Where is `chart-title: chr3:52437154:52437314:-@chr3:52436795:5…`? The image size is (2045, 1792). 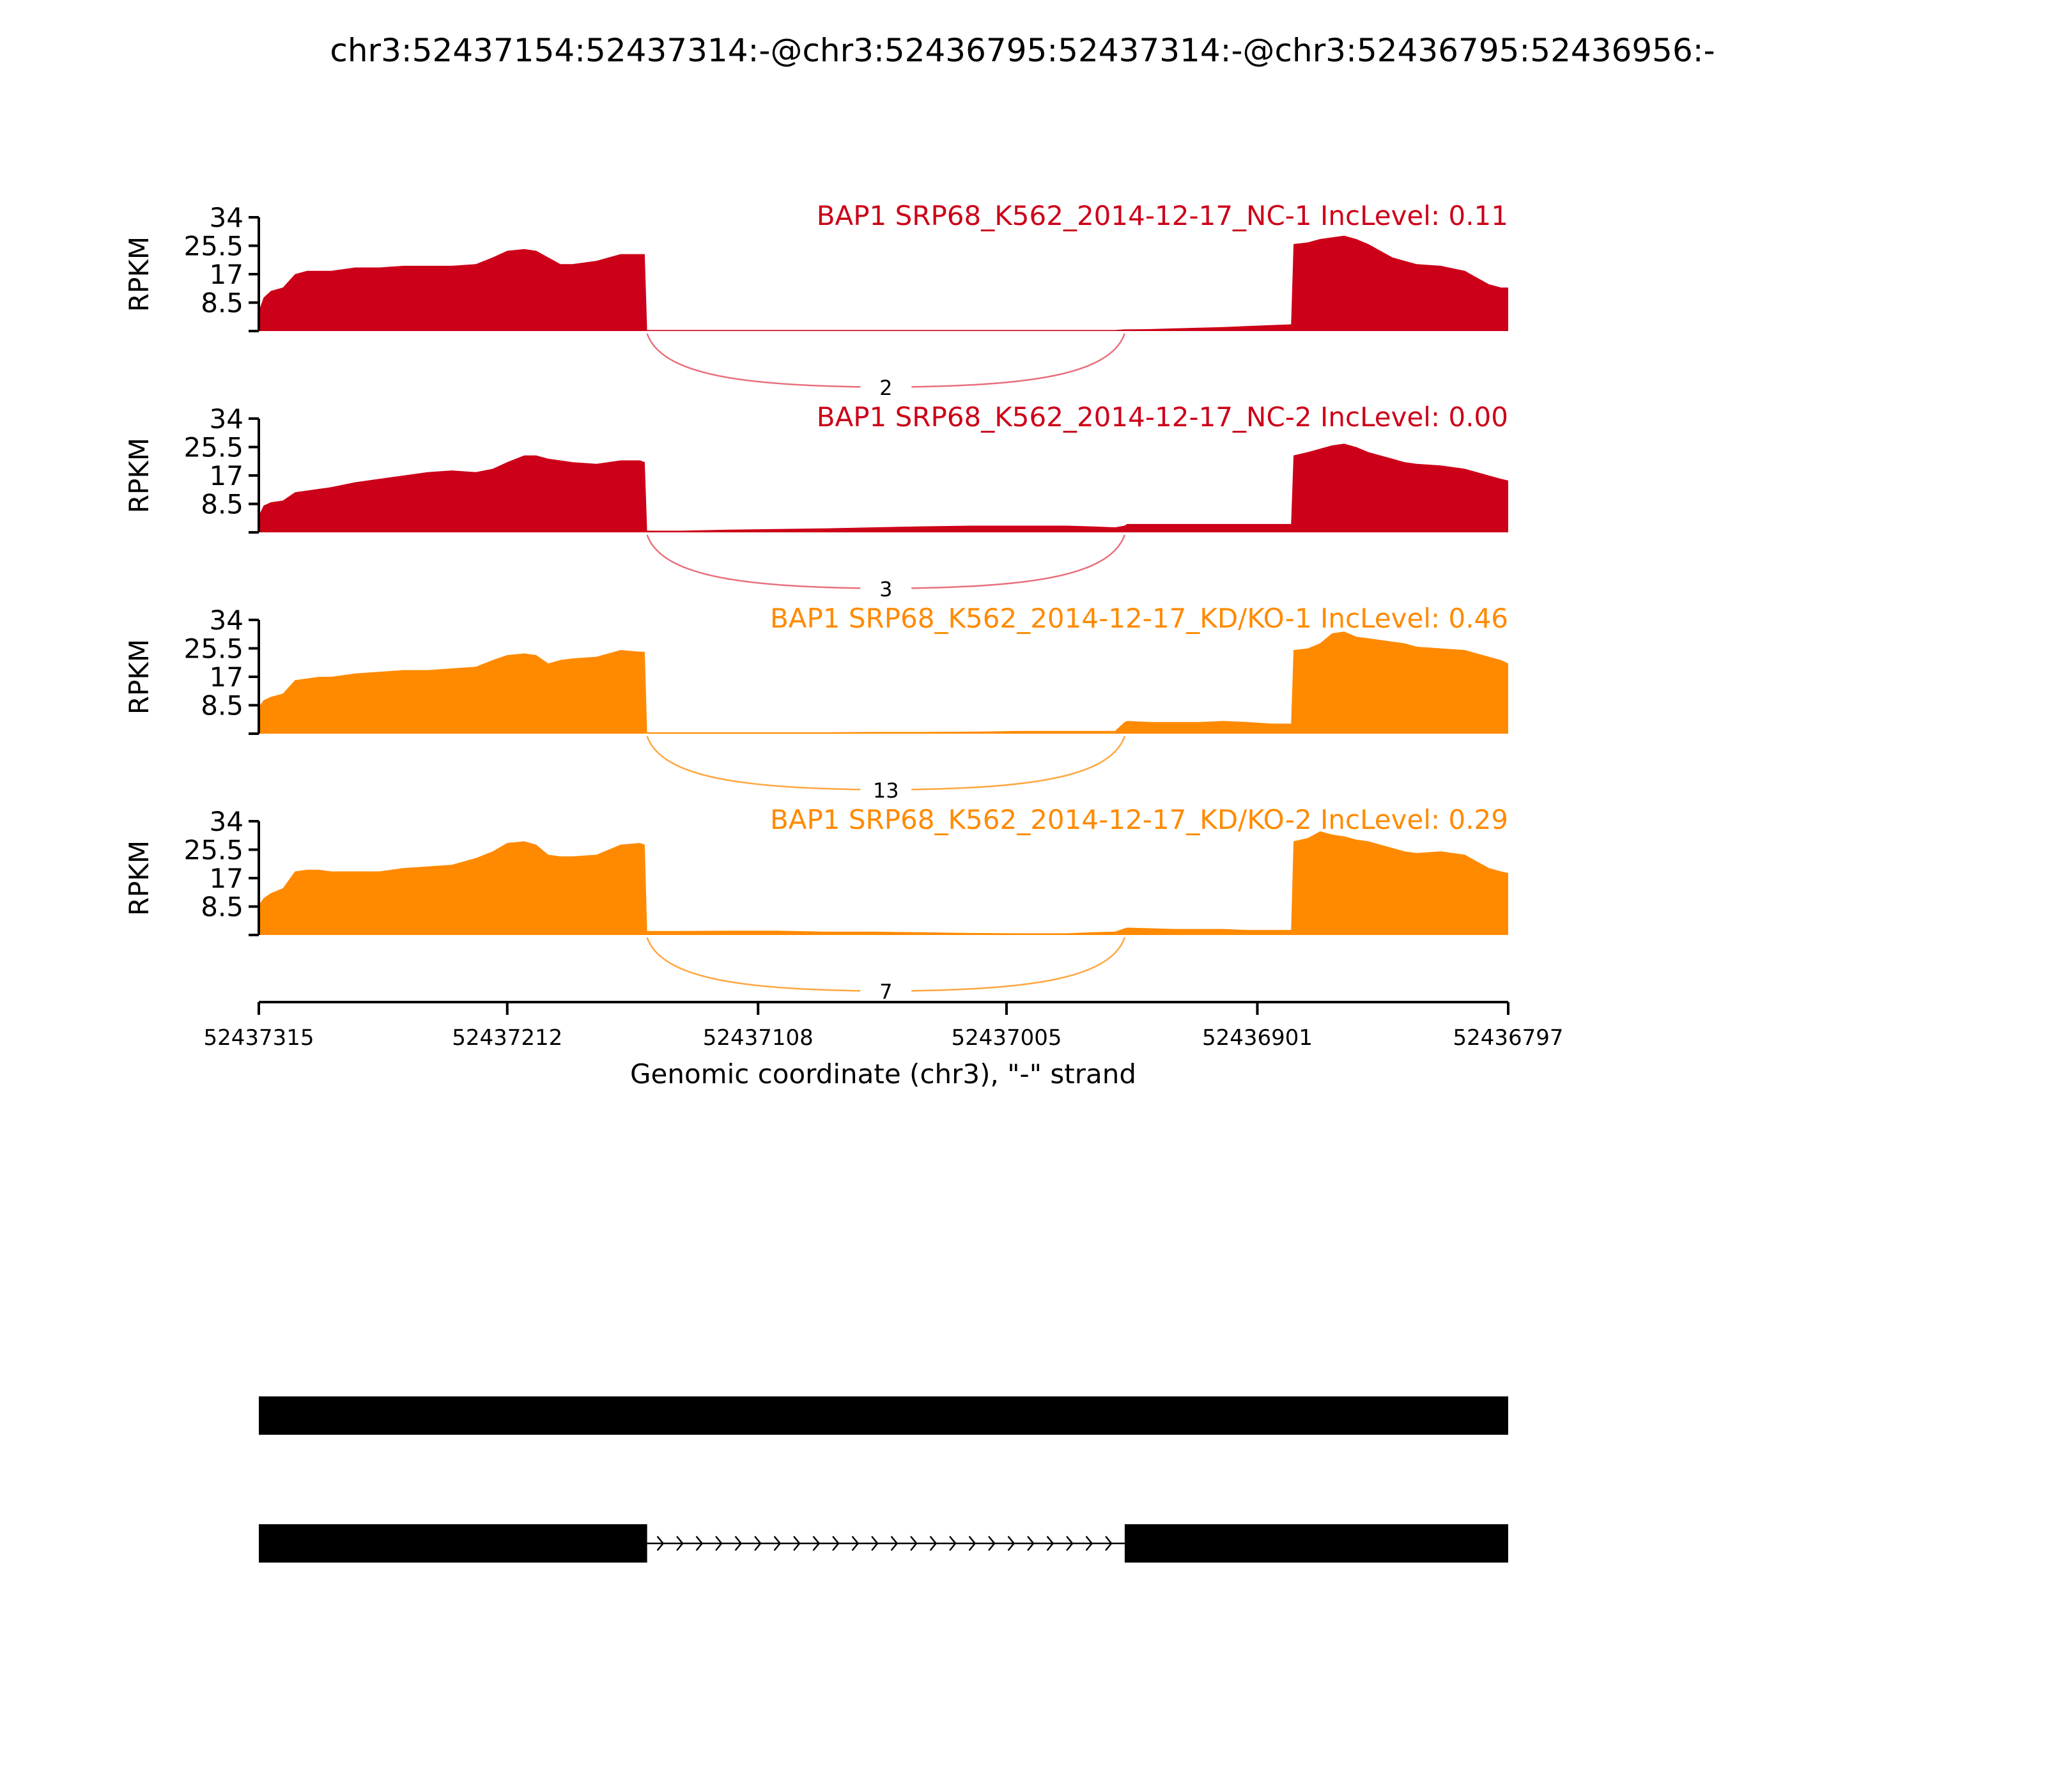
chart-title: chr3:52437154:52437314:-@chr3:52436795:5… is located at coordinates (1022, 50).